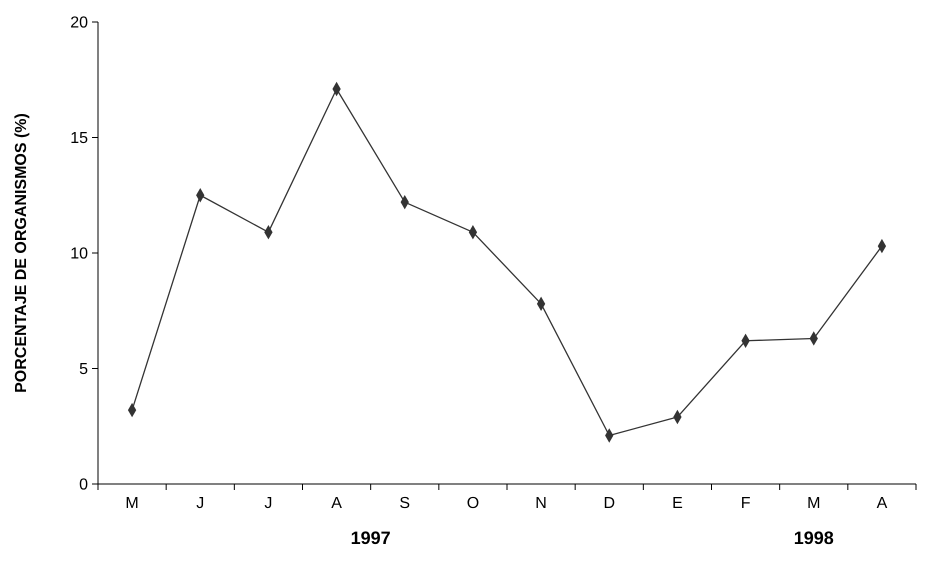  I want to click on y-tick-label: 10, so click(79, 254).